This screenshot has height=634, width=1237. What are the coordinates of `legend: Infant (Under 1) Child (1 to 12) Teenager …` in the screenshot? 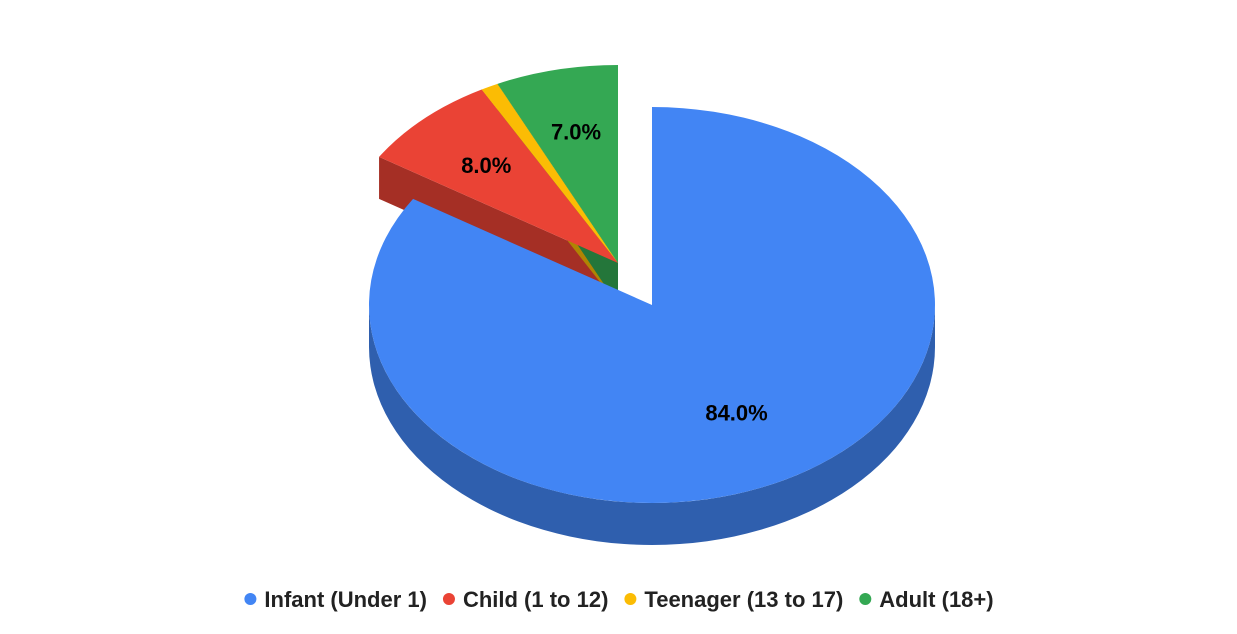 It's located at (619, 599).